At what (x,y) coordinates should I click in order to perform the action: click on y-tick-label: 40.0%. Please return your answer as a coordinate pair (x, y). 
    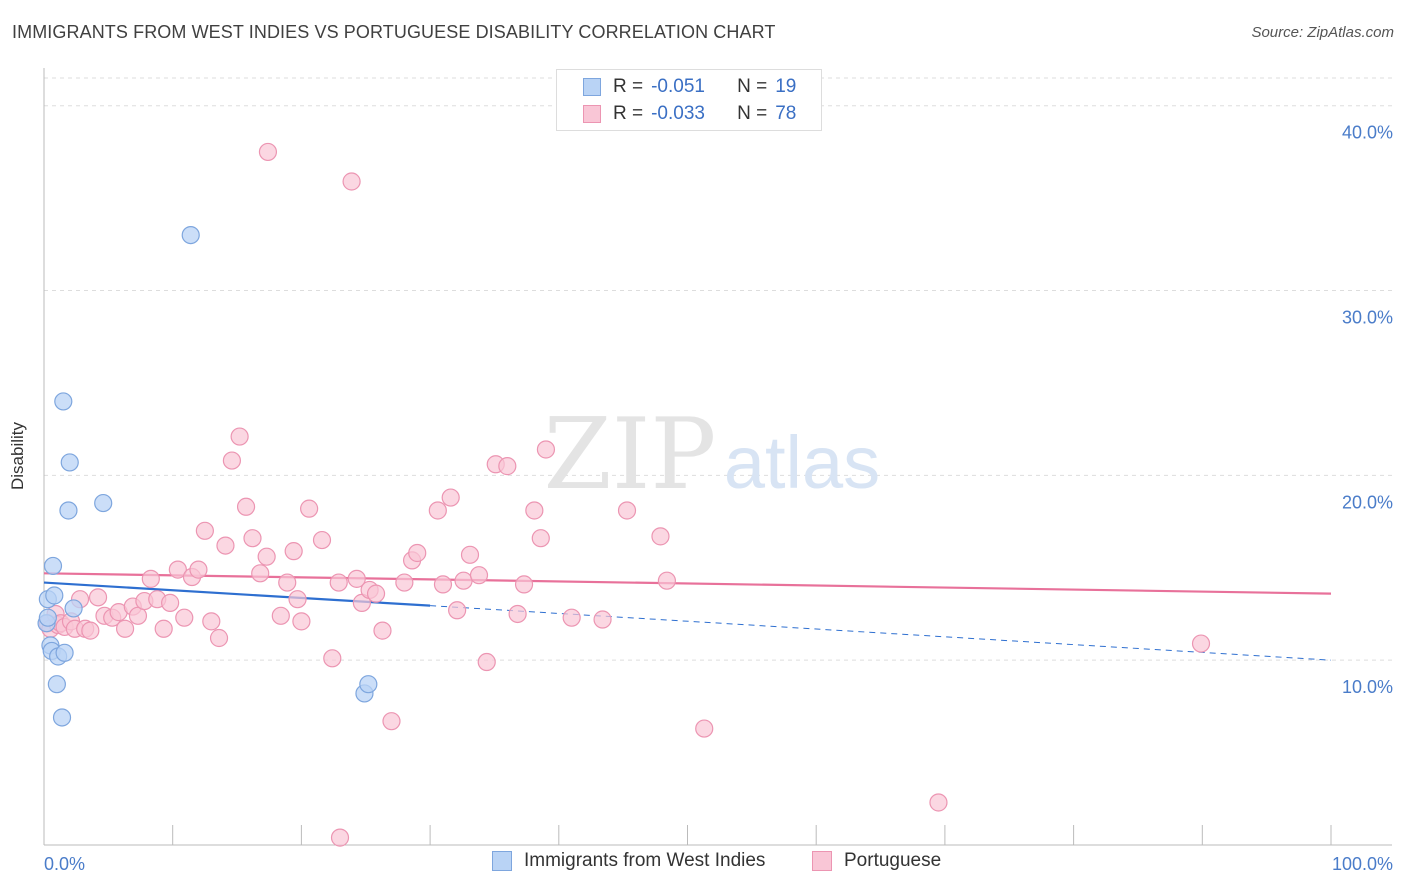
    Looking at the image, I should click on (1367, 133).